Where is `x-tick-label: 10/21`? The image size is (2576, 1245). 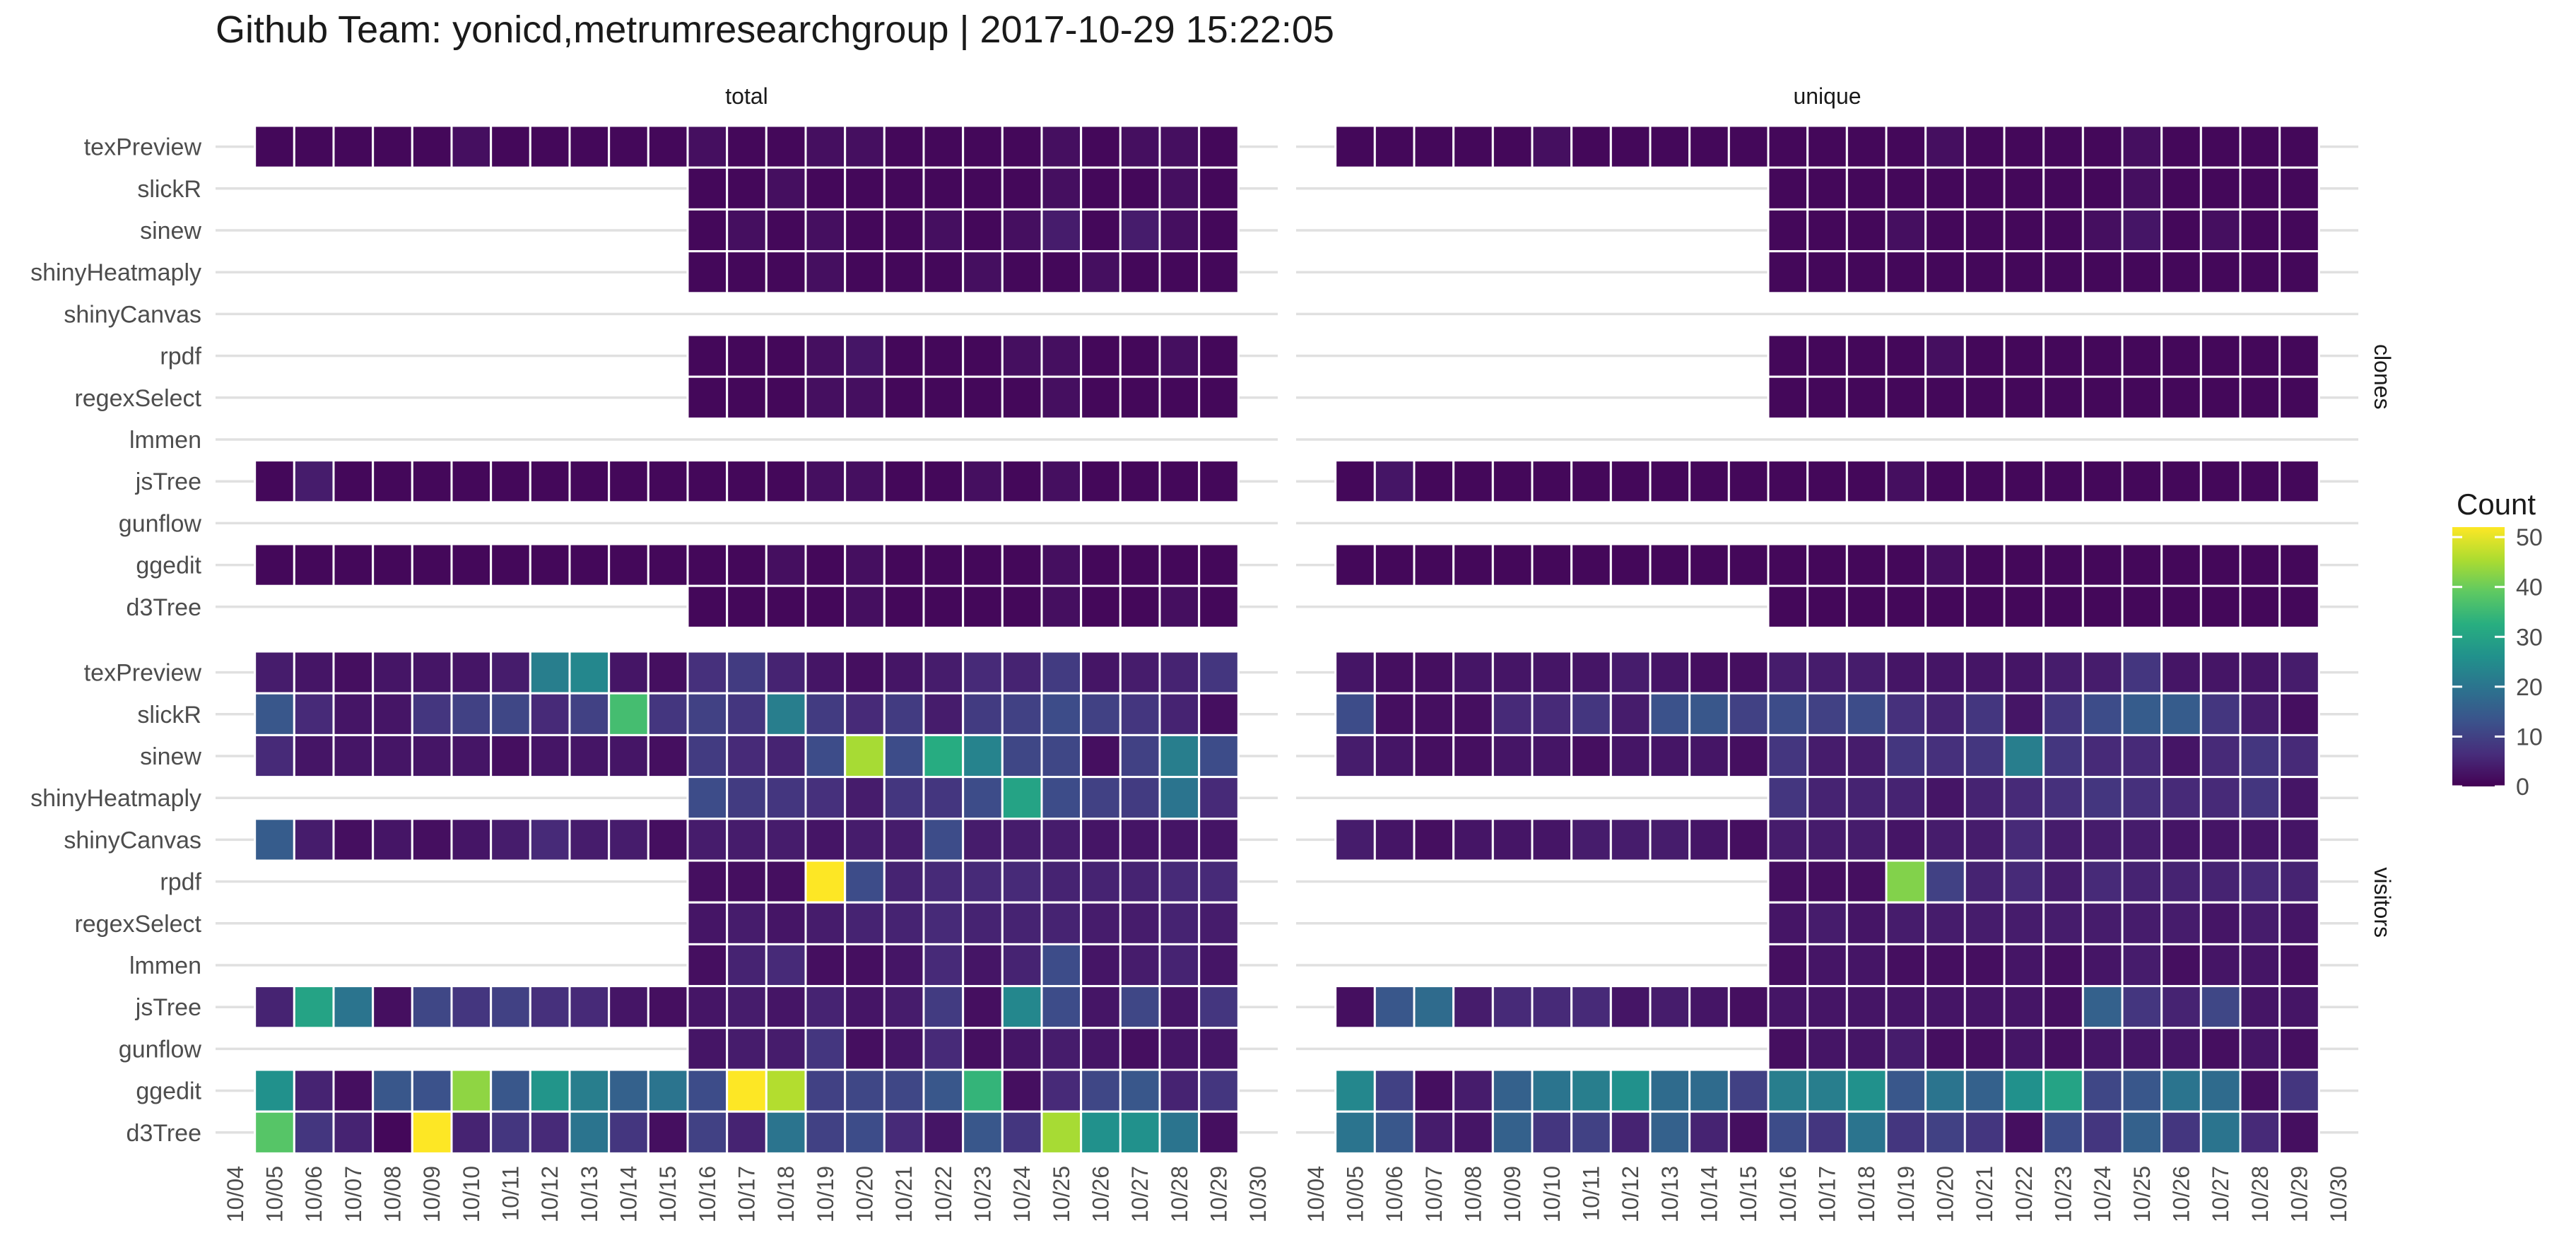 x-tick-label: 10/21 is located at coordinates (1984, 1194).